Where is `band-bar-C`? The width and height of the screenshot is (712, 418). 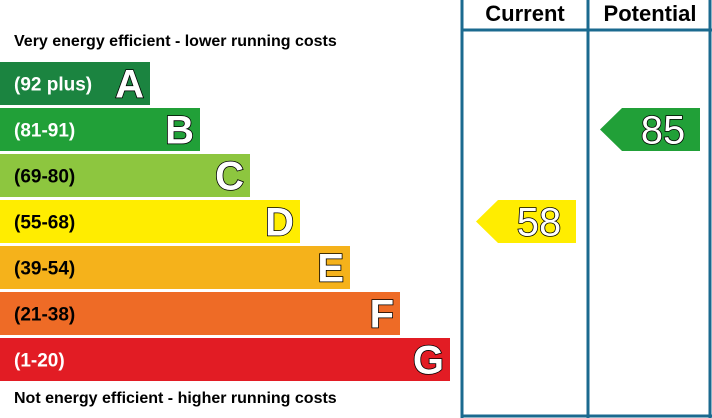 band-bar-C is located at coordinates (125, 175).